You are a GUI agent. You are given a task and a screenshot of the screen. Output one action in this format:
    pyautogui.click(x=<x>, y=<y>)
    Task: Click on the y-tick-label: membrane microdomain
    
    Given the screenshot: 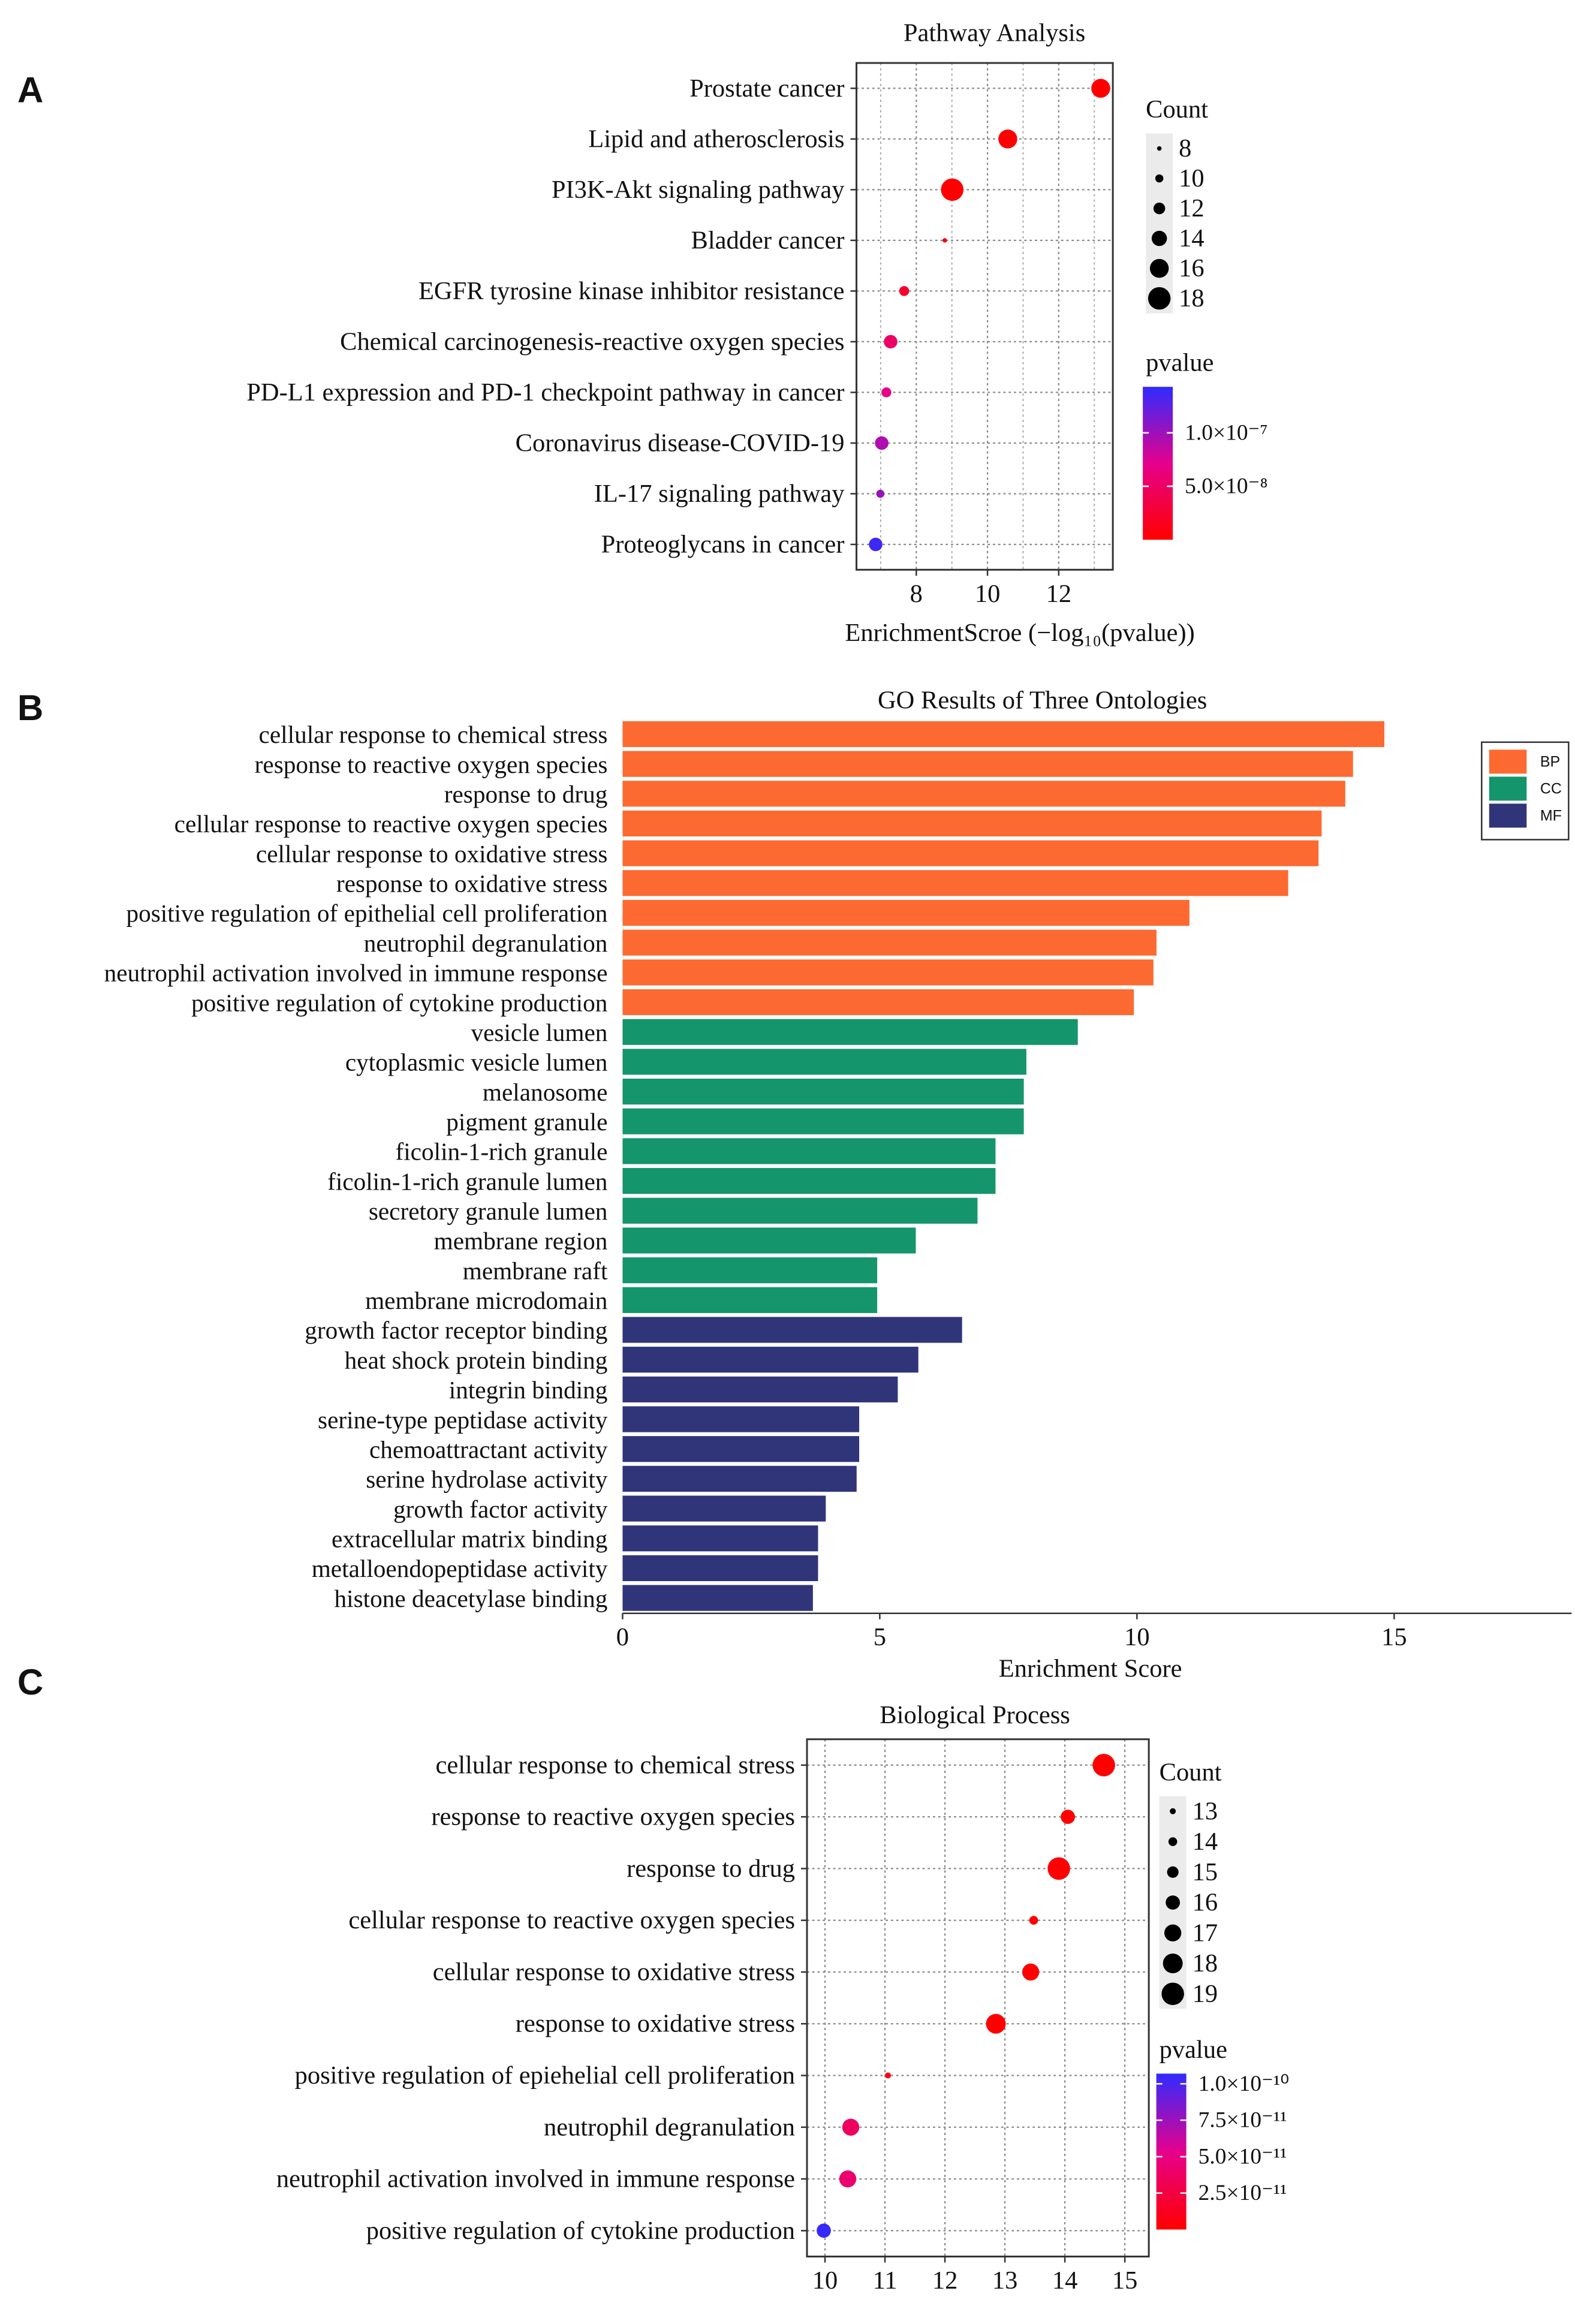 What is the action you would take?
    pyautogui.click(x=486, y=1300)
    